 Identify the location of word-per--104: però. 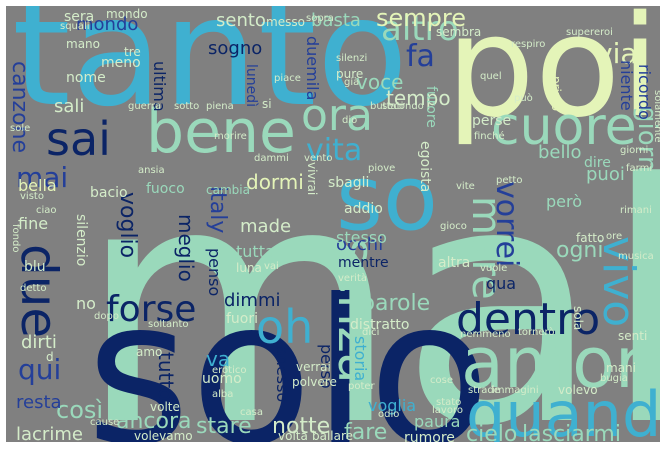
(564, 201).